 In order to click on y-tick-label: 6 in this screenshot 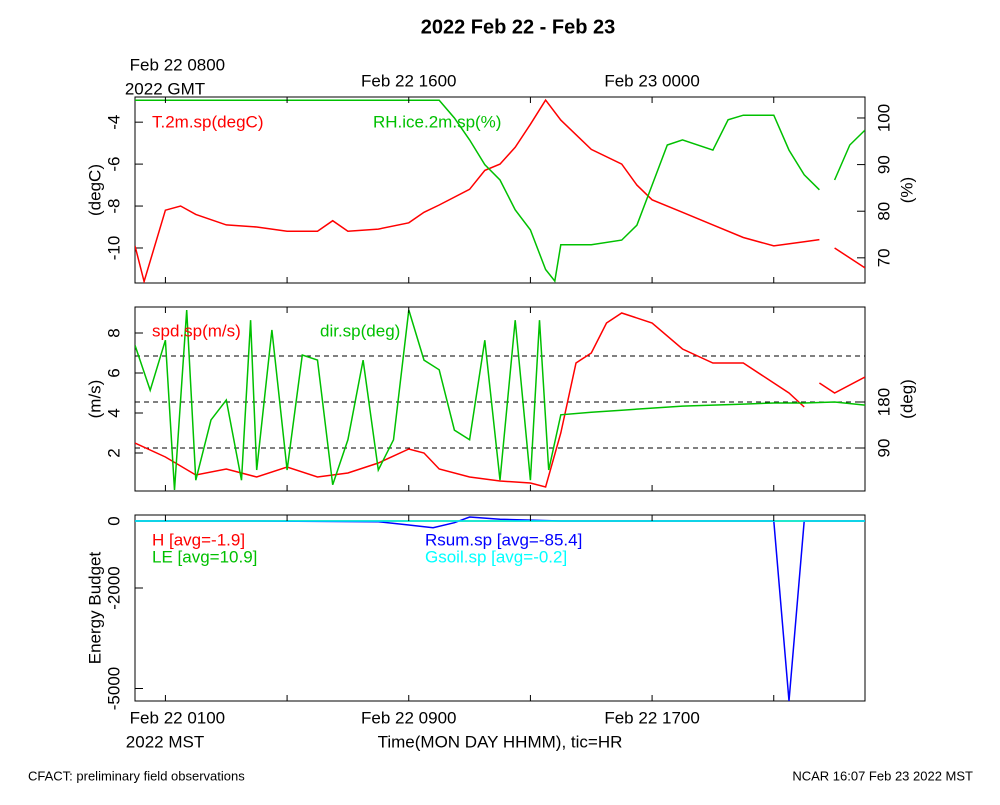, I will do `click(113, 372)`.